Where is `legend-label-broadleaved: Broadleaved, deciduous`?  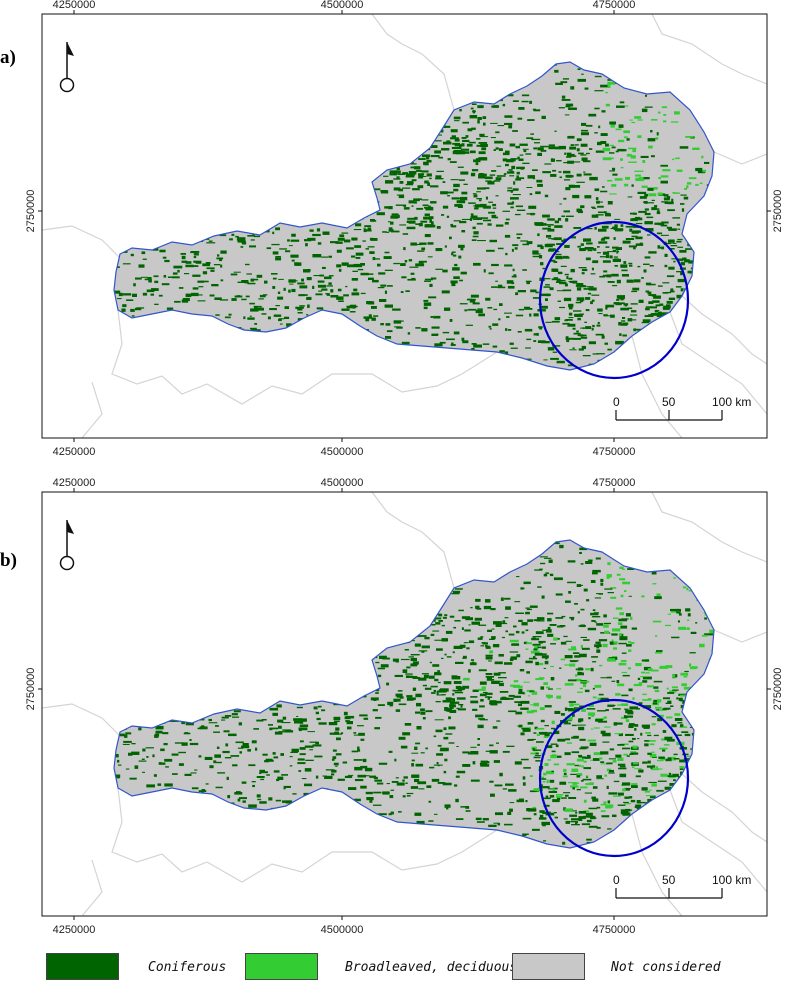 legend-label-broadleaved: Broadleaved, deciduous is located at coordinates (431, 967).